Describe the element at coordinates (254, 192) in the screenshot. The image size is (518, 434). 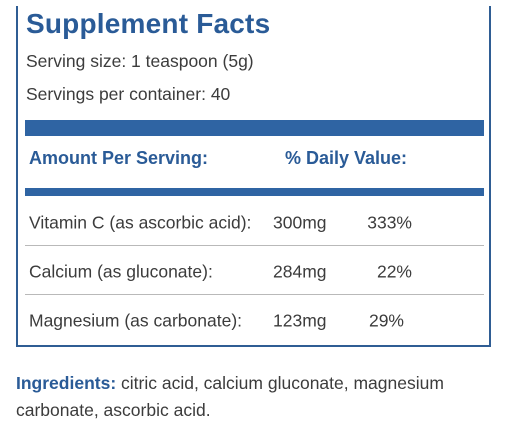
I see `header-divider-bar` at that location.